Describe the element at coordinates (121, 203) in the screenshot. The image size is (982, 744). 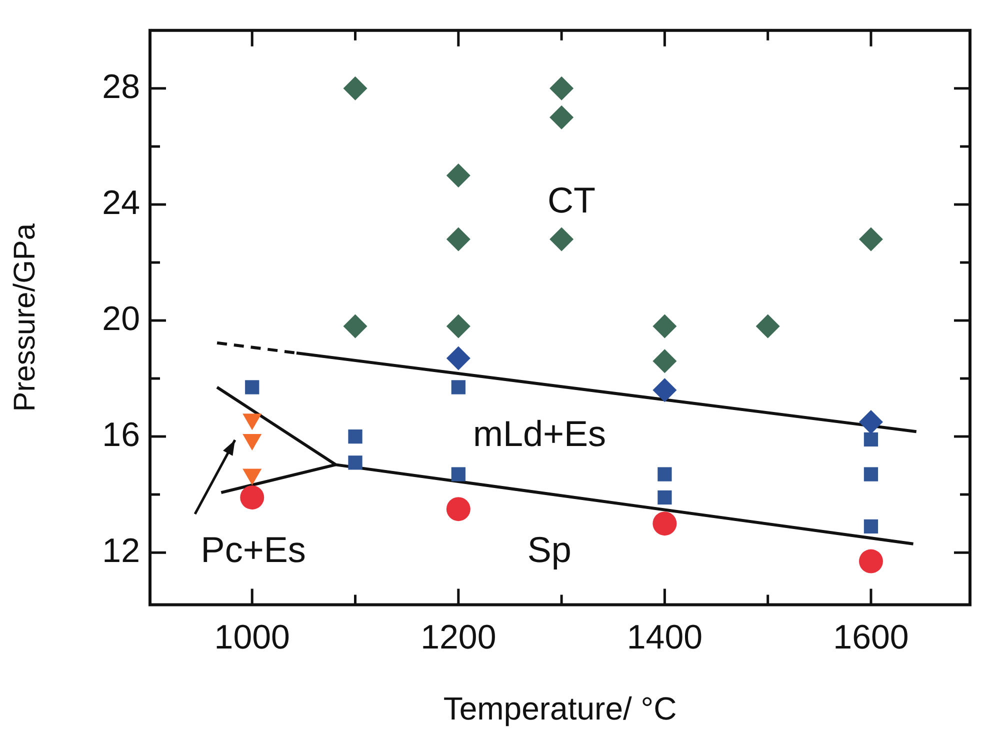
I see `y-tick-label: 24` at that location.